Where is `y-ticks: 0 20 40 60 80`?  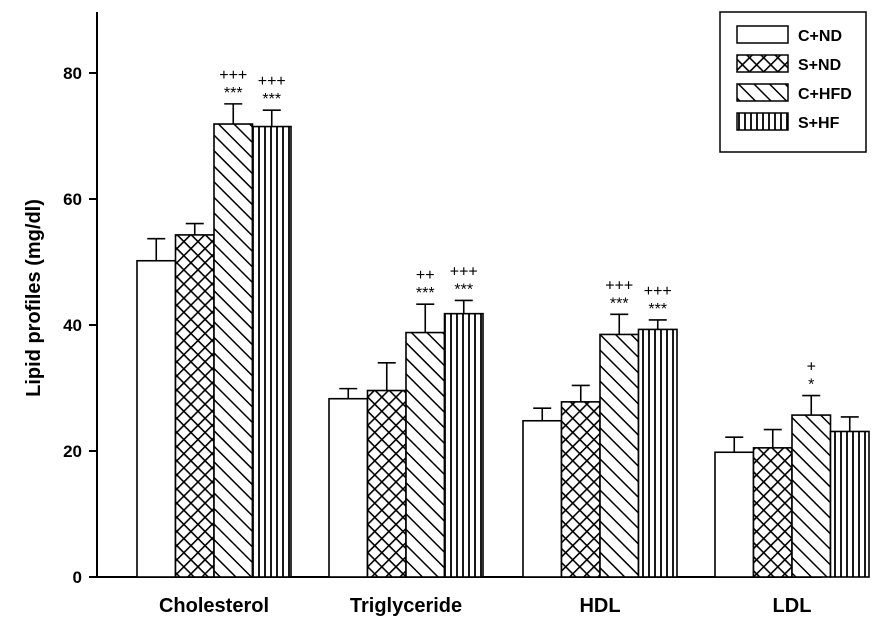 y-ticks: 0 20 40 60 80 is located at coordinates (80, 325).